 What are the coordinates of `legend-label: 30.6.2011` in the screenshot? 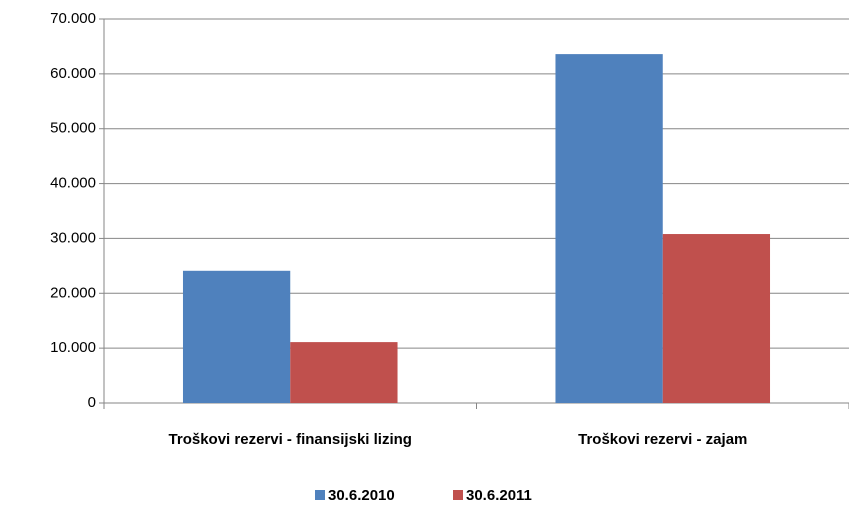 It's located at (499, 495).